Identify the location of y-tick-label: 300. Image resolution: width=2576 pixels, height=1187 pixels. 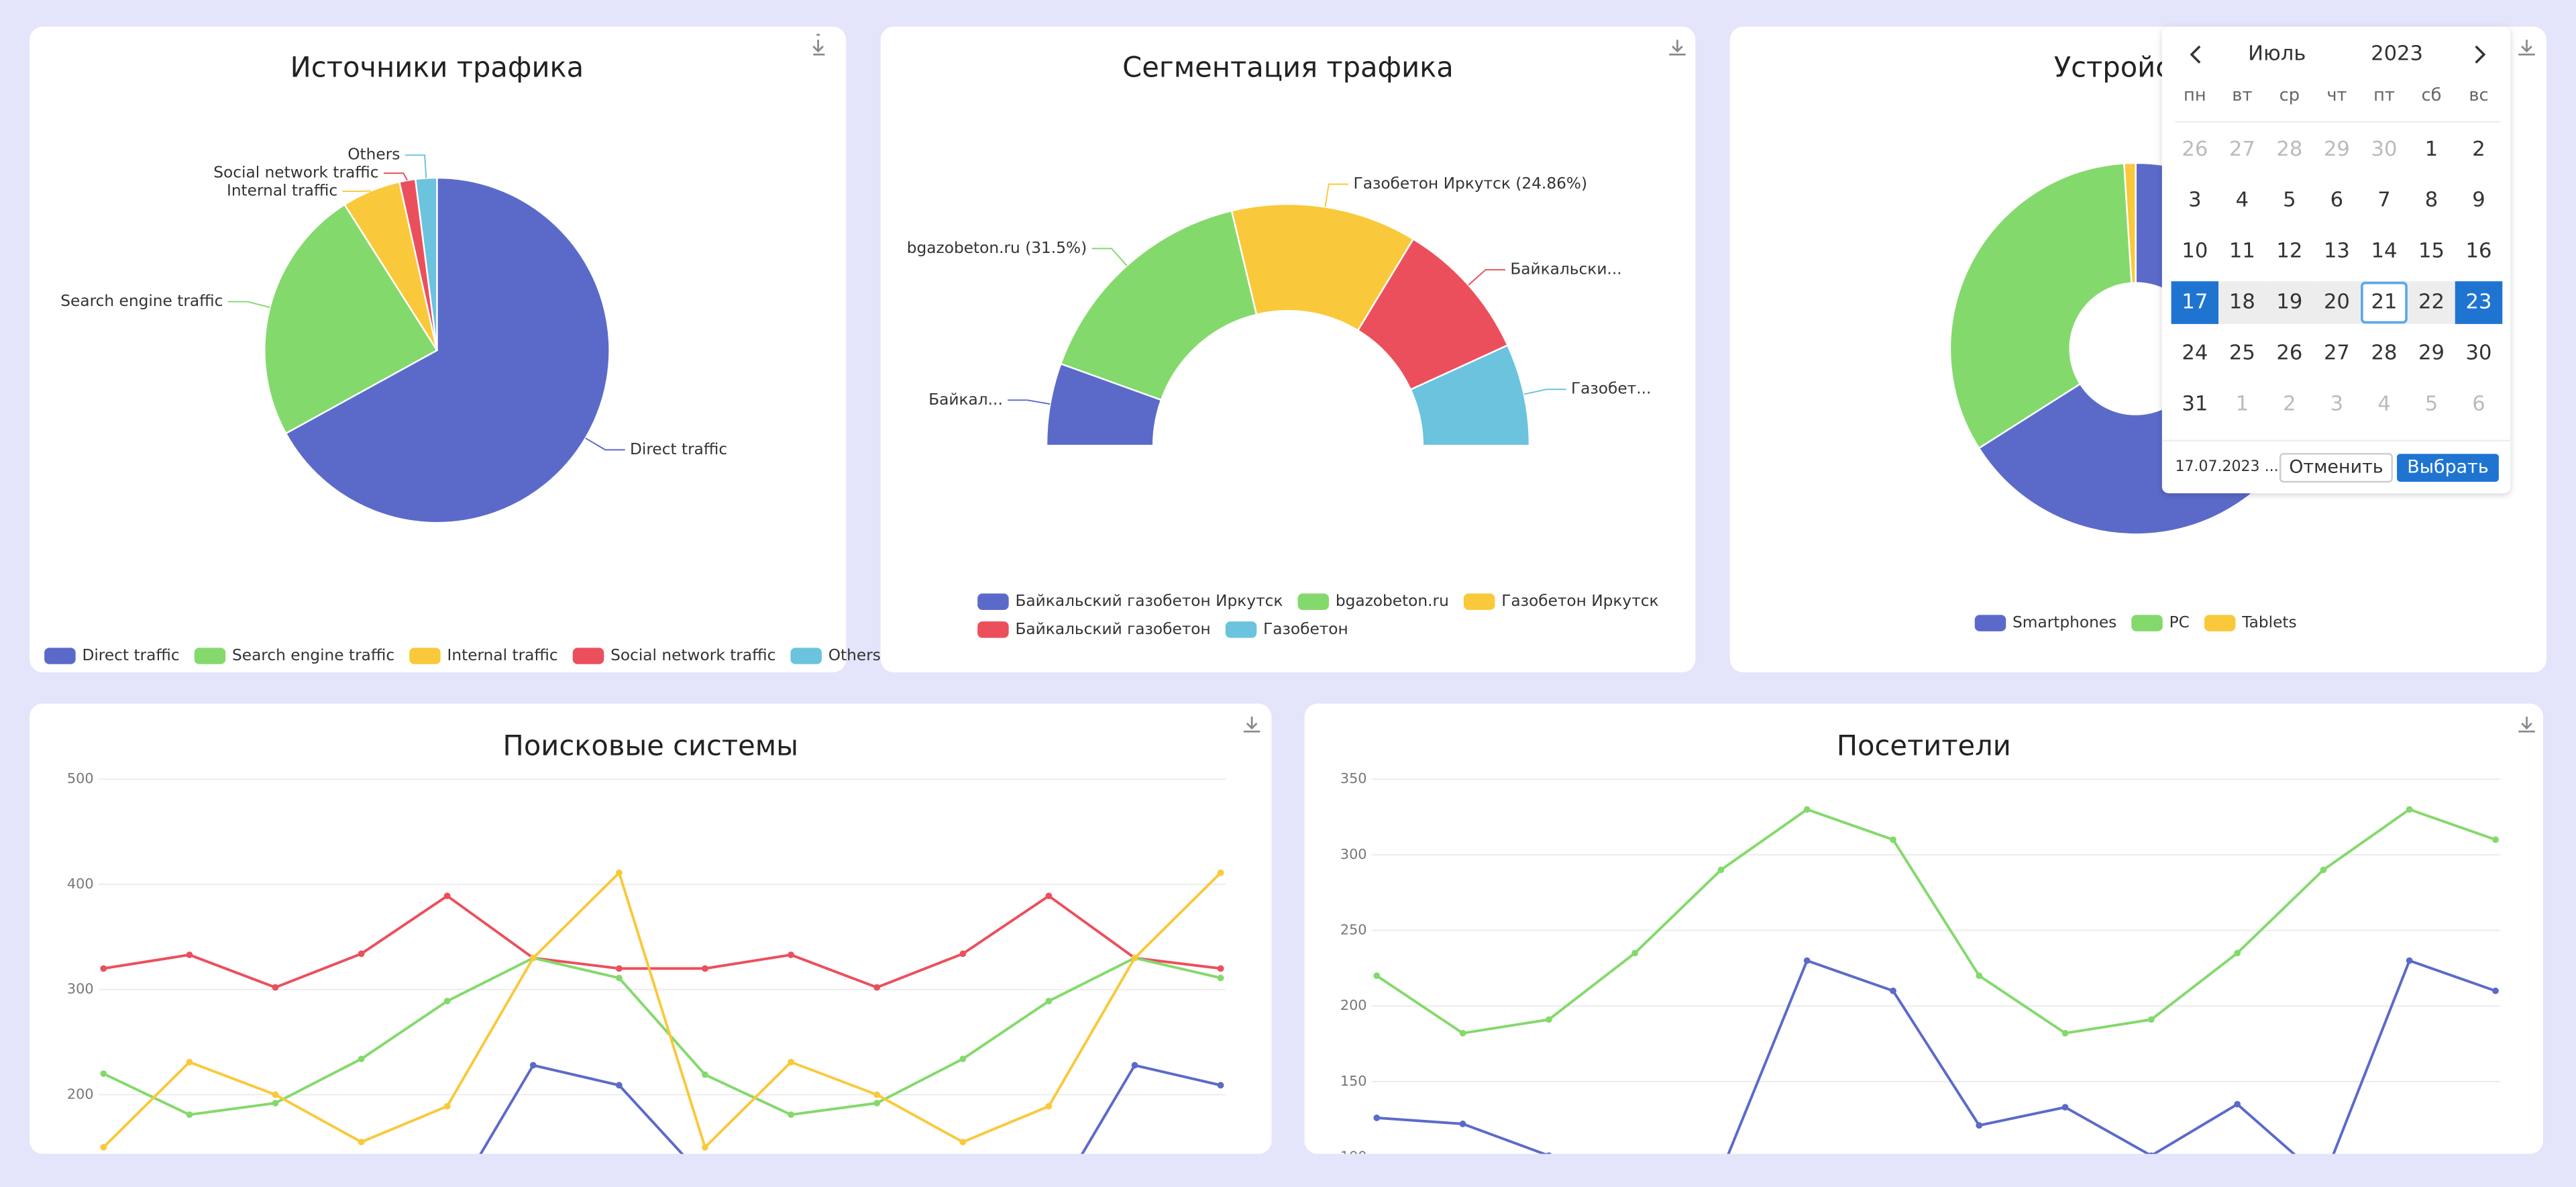
(1353, 854).